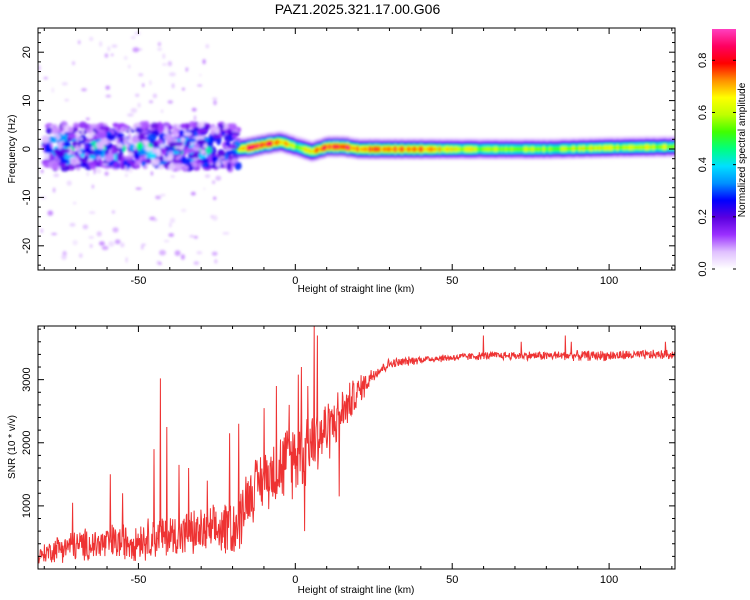  What do you see at coordinates (27, 197) in the screenshot?
I see `spectrogram-y-tick-label: -10` at bounding box center [27, 197].